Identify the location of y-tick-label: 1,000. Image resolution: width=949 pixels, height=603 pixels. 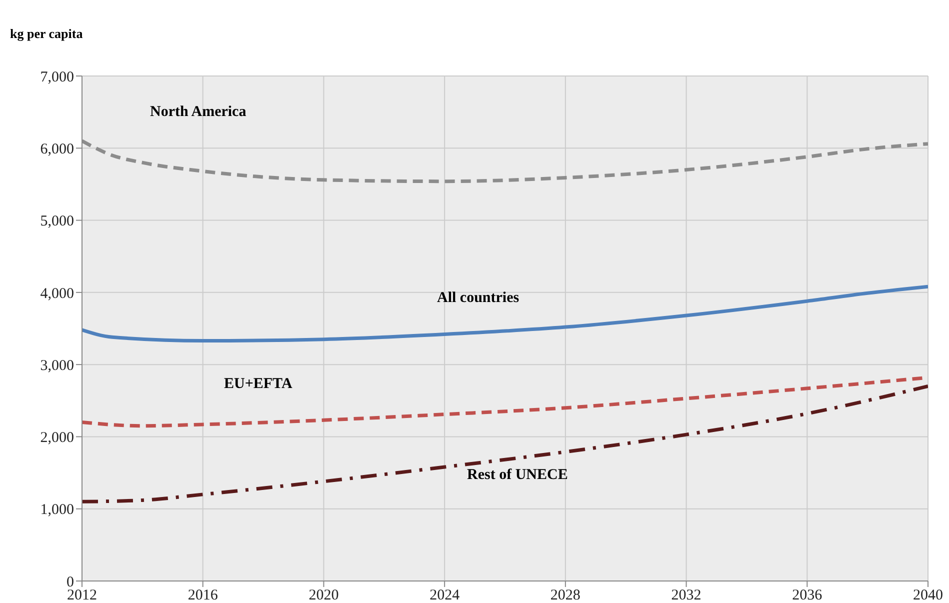
(57, 510).